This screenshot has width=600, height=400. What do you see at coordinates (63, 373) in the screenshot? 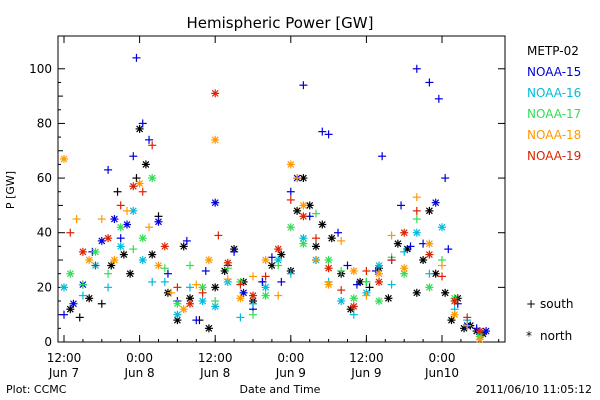
I see `x-tick-date: Jun 7` at bounding box center [63, 373].